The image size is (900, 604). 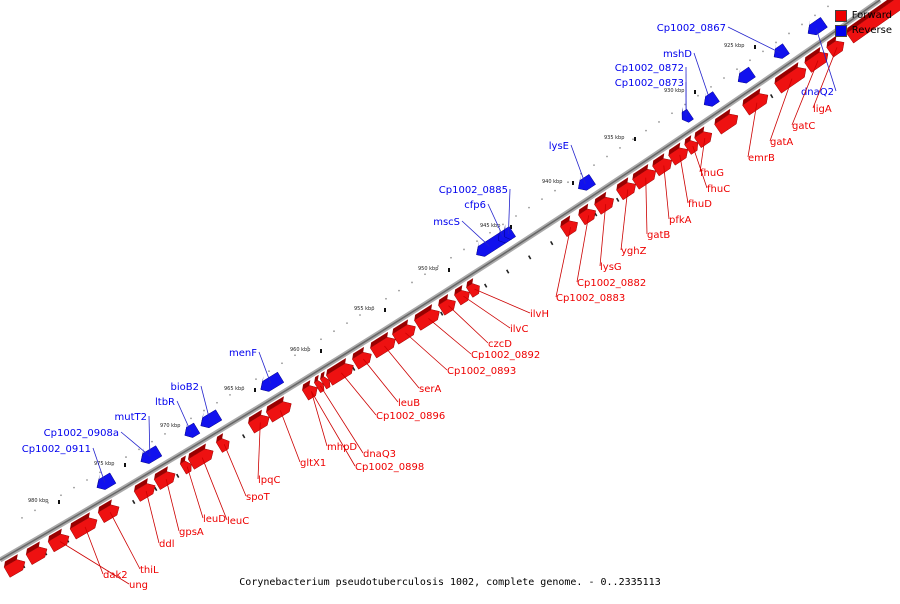 What do you see at coordinates (539, 314) in the screenshot?
I see `gene-label: ilvH` at bounding box center [539, 314].